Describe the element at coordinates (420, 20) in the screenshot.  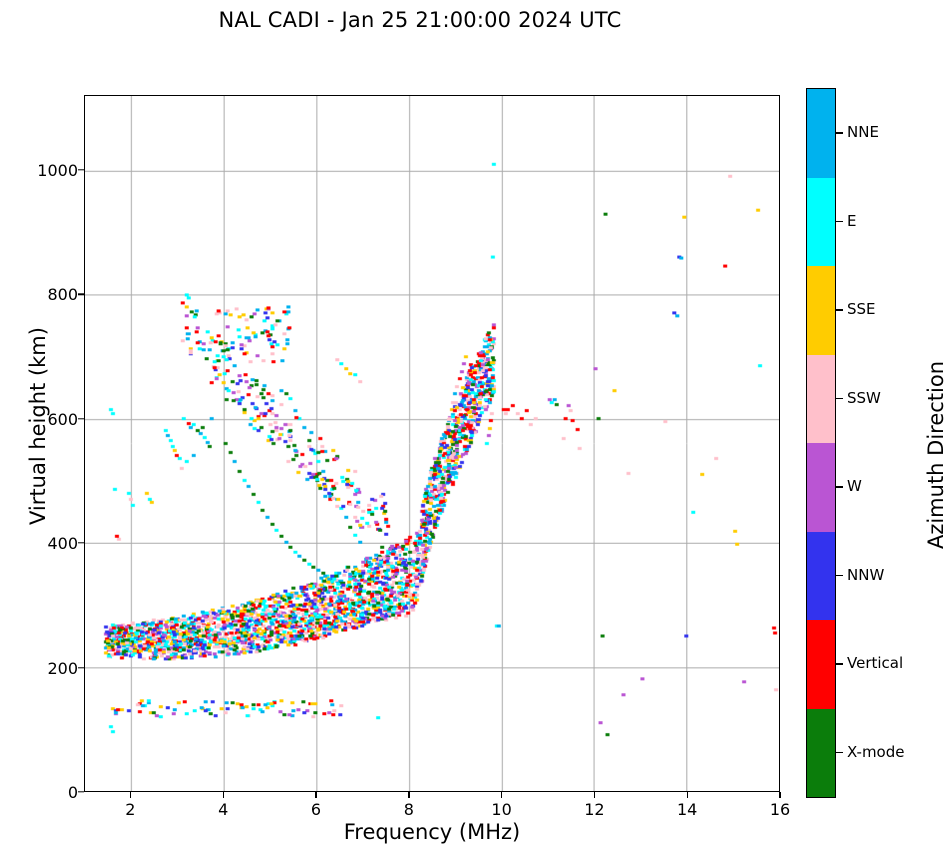
I see `figure-title: NAL CADI - Jan 25 21:00:00 2024 UTC` at that location.